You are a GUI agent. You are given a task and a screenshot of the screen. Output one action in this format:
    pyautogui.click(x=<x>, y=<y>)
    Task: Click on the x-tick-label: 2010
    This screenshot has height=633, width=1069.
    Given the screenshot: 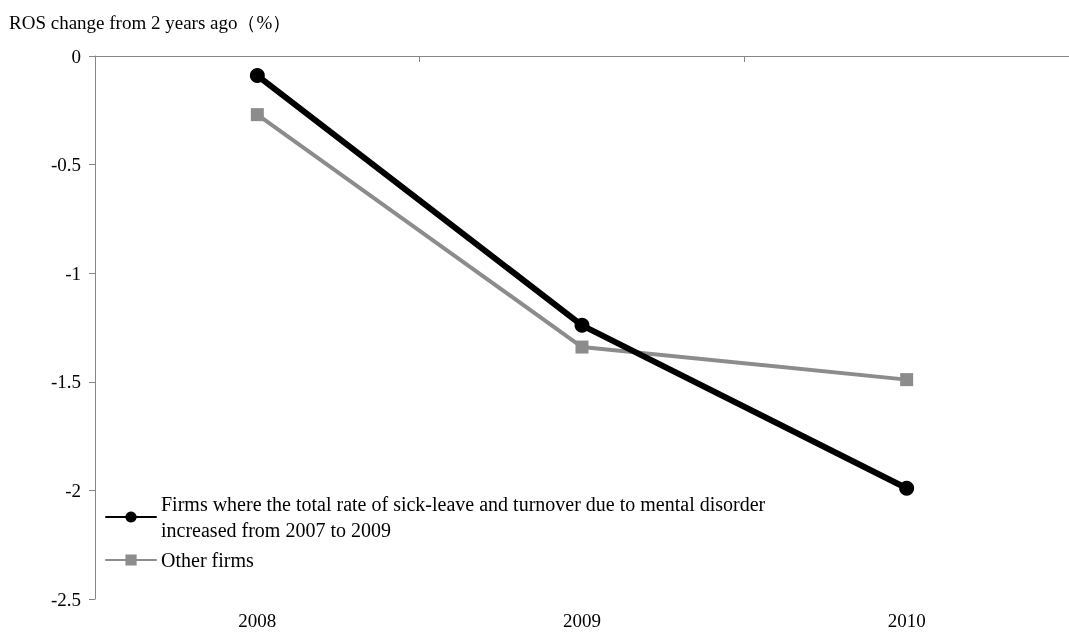 What is the action you would take?
    pyautogui.click(x=906, y=620)
    